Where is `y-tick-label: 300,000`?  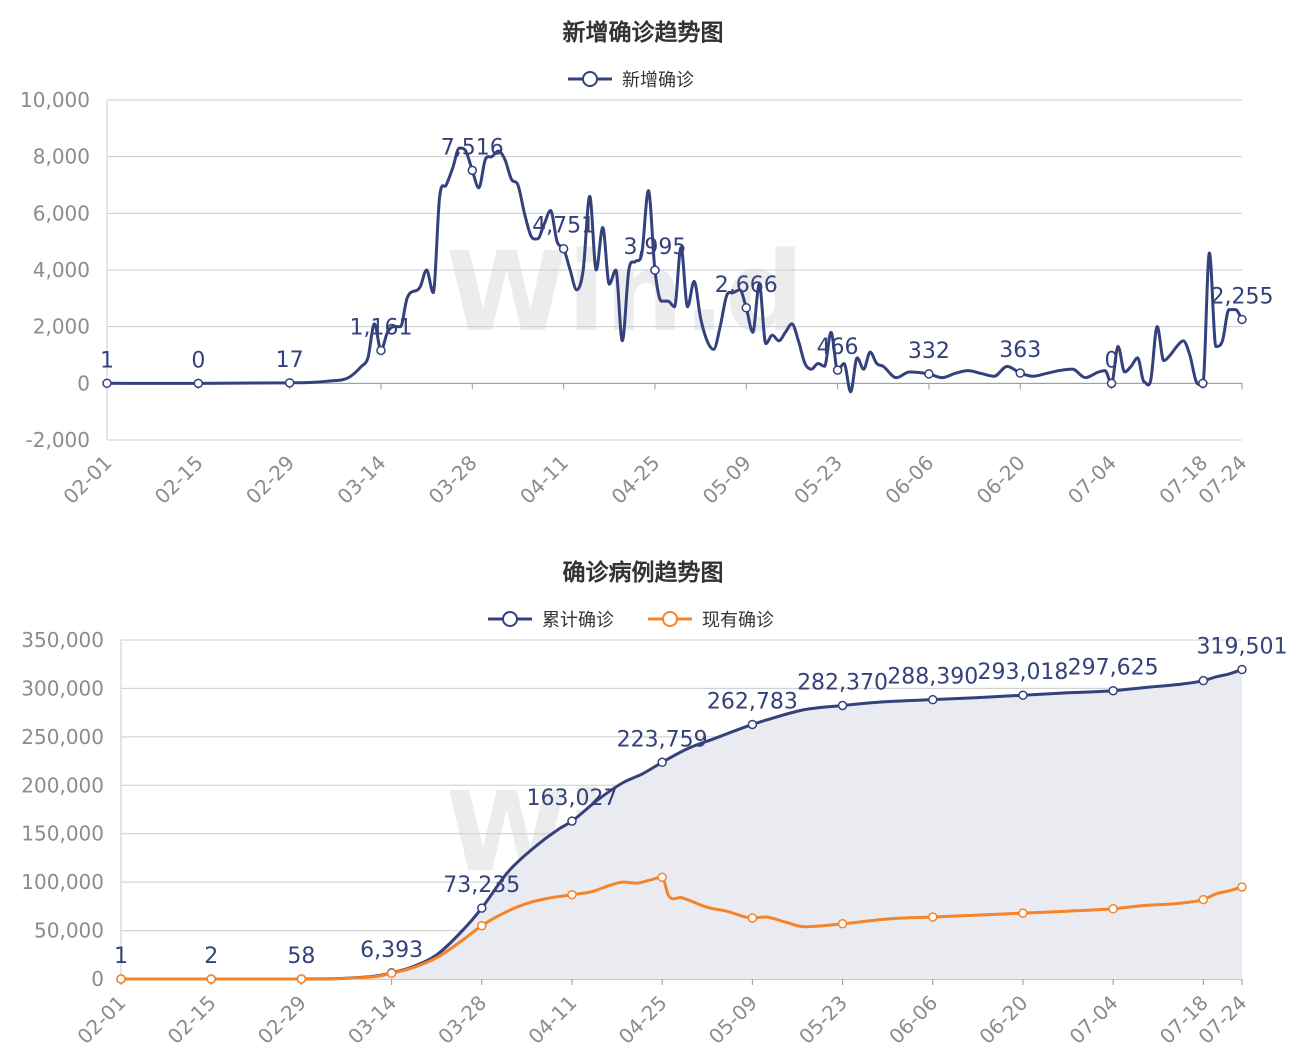 y-tick-label: 300,000 is located at coordinates (62, 688).